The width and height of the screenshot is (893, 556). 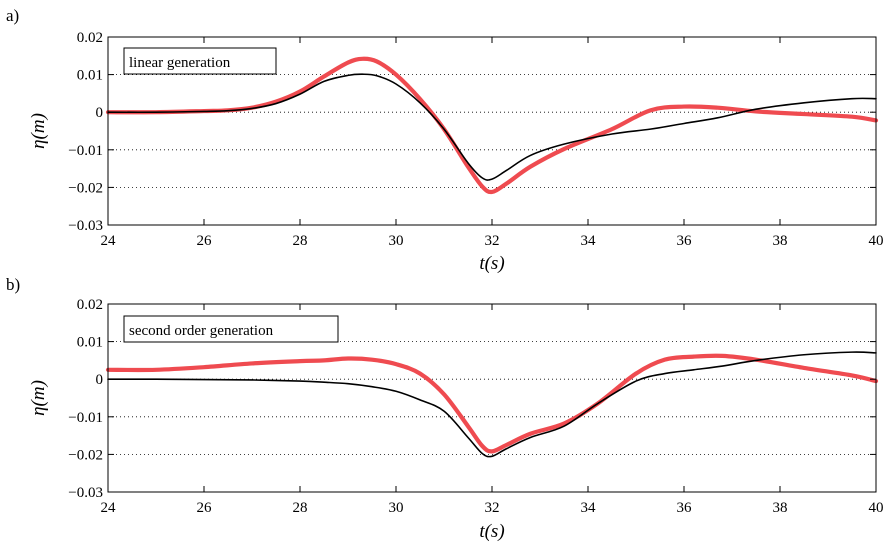 What do you see at coordinates (205, 508) in the screenshot?
I see `panel-b-xtick-label: 26` at bounding box center [205, 508].